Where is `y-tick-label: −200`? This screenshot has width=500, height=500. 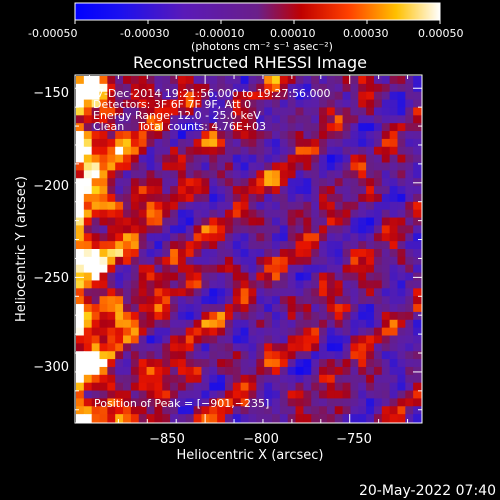 y-tick-label: −200 is located at coordinates (51, 186).